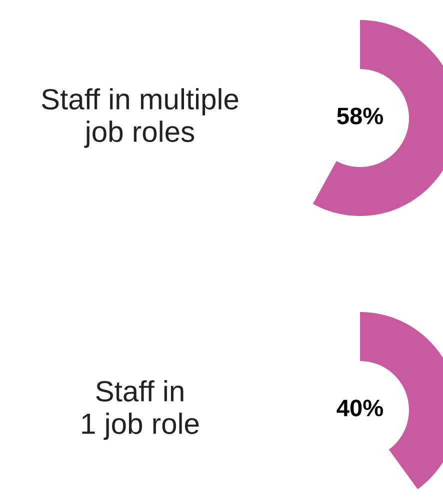 This screenshot has width=443, height=498. What do you see at coordinates (360, 116) in the screenshot?
I see `data-label: 58%` at bounding box center [360, 116].